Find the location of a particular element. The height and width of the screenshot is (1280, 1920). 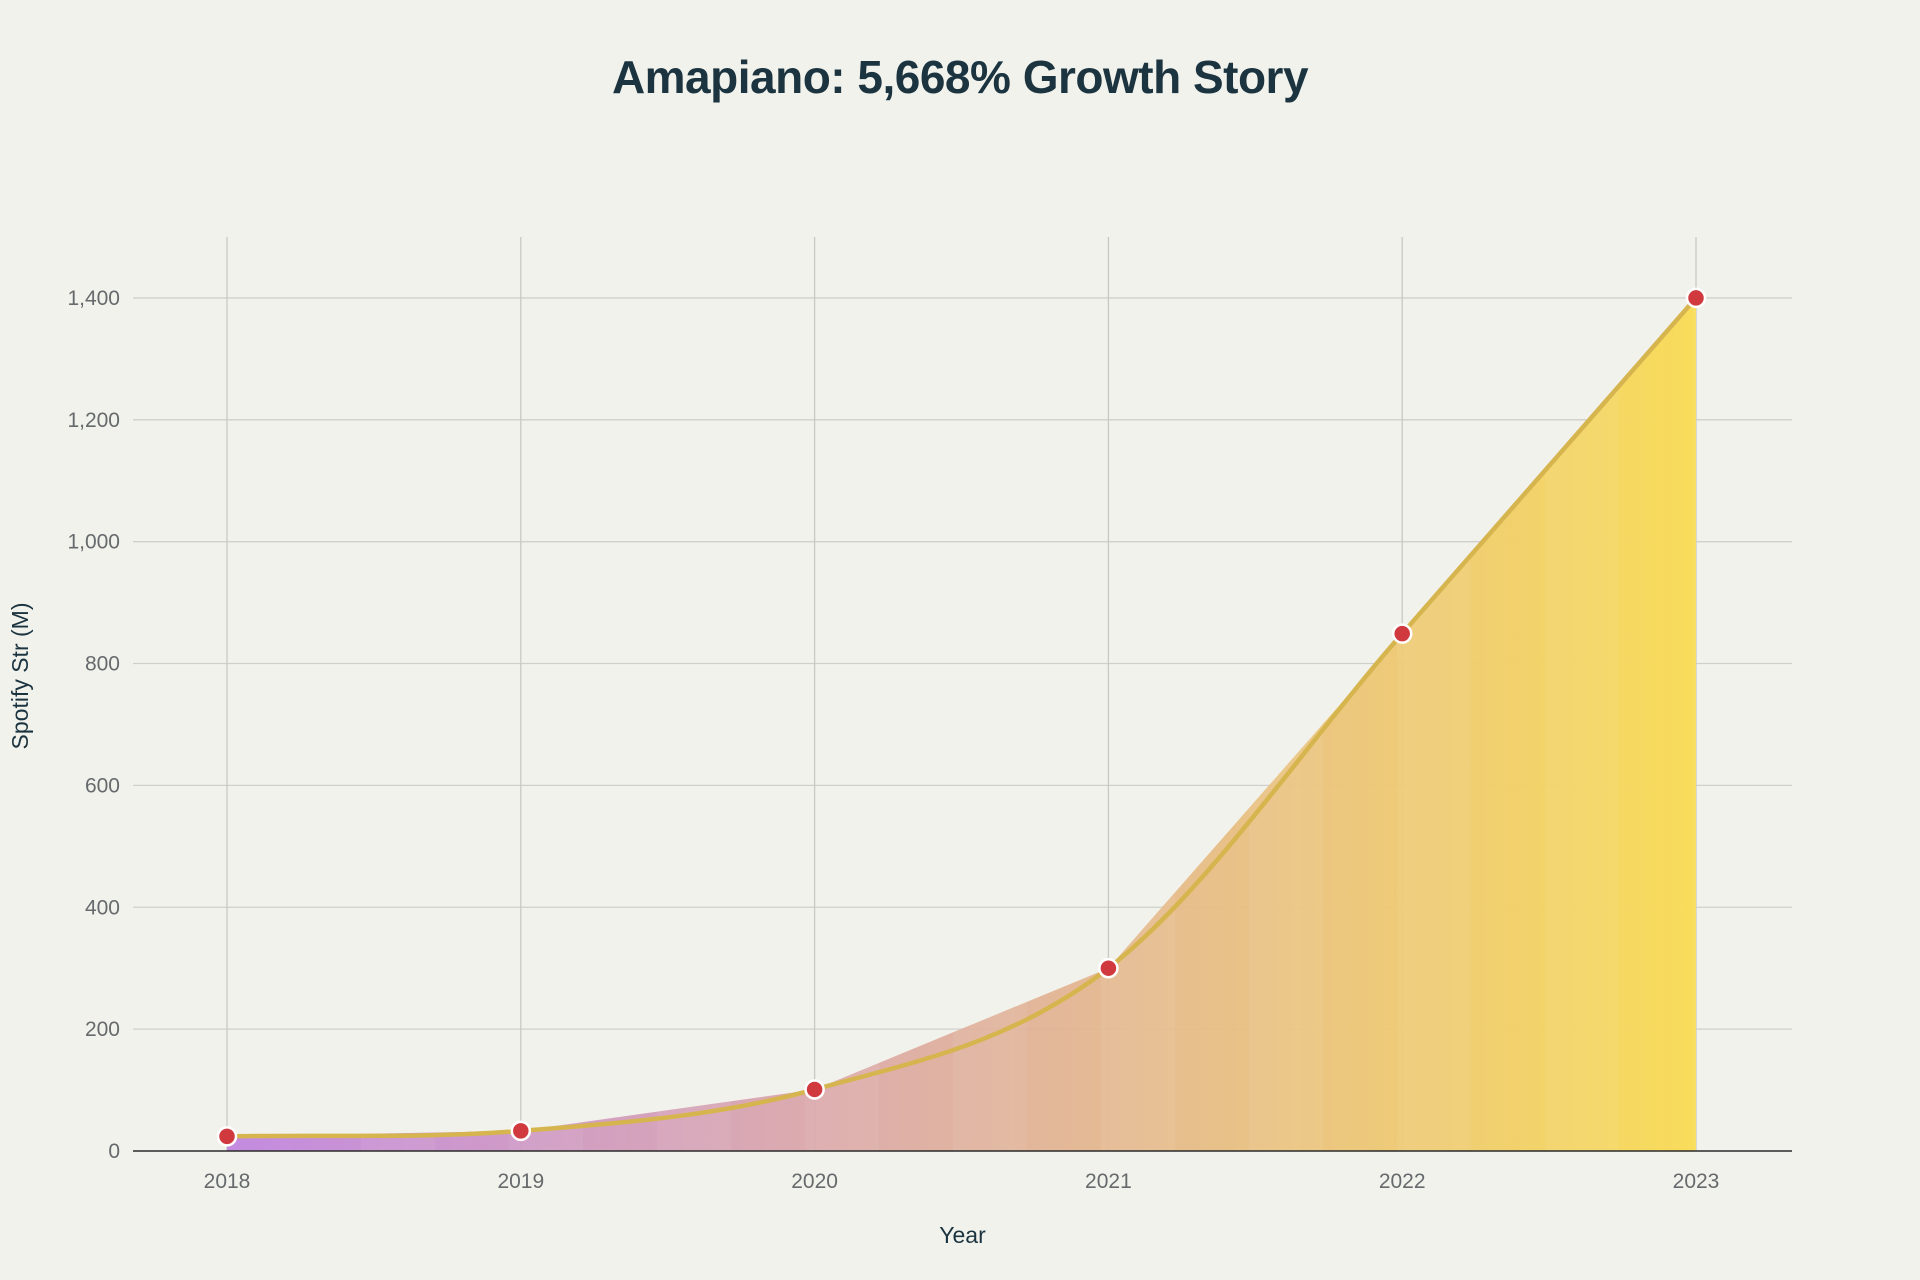

y-tick-label: 400 is located at coordinates (102, 907).